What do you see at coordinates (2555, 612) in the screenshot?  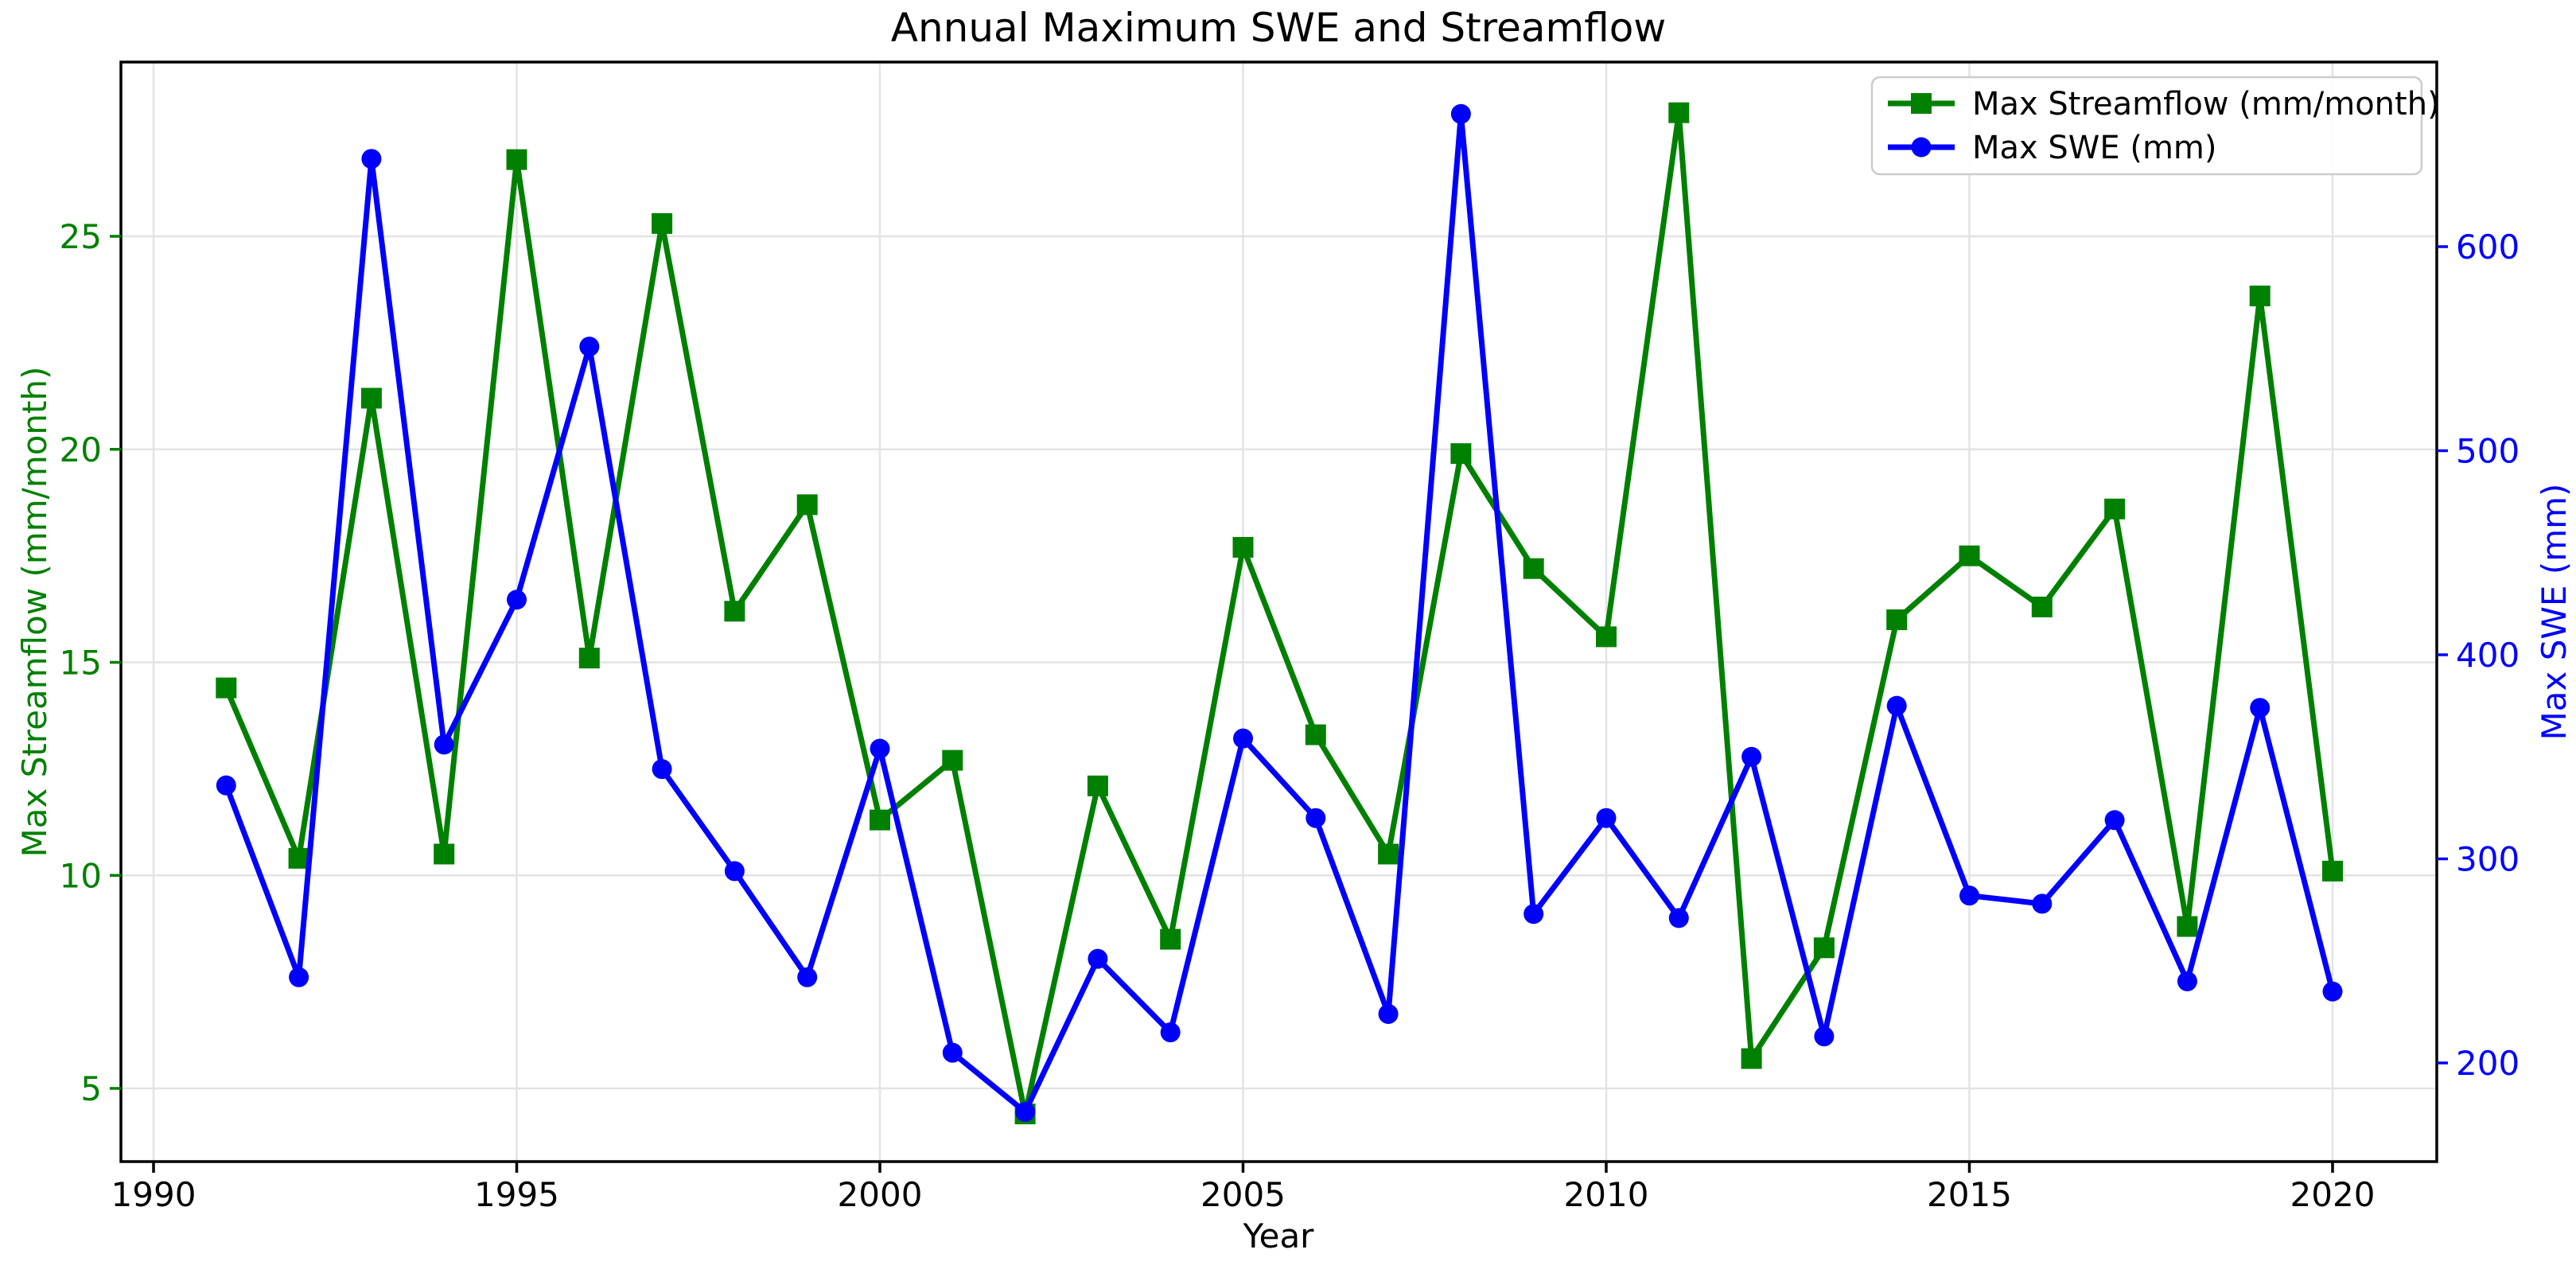 I see `right-y-axis-label: Max SWE (mm)` at bounding box center [2555, 612].